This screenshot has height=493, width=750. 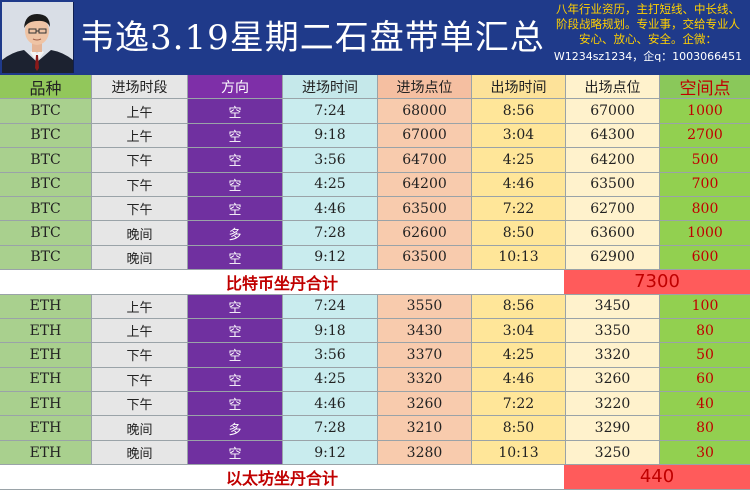 I want to click on table-row: ETH 晚间空 9:12 3280 10:13 3250 30, so click(x=375, y=453).